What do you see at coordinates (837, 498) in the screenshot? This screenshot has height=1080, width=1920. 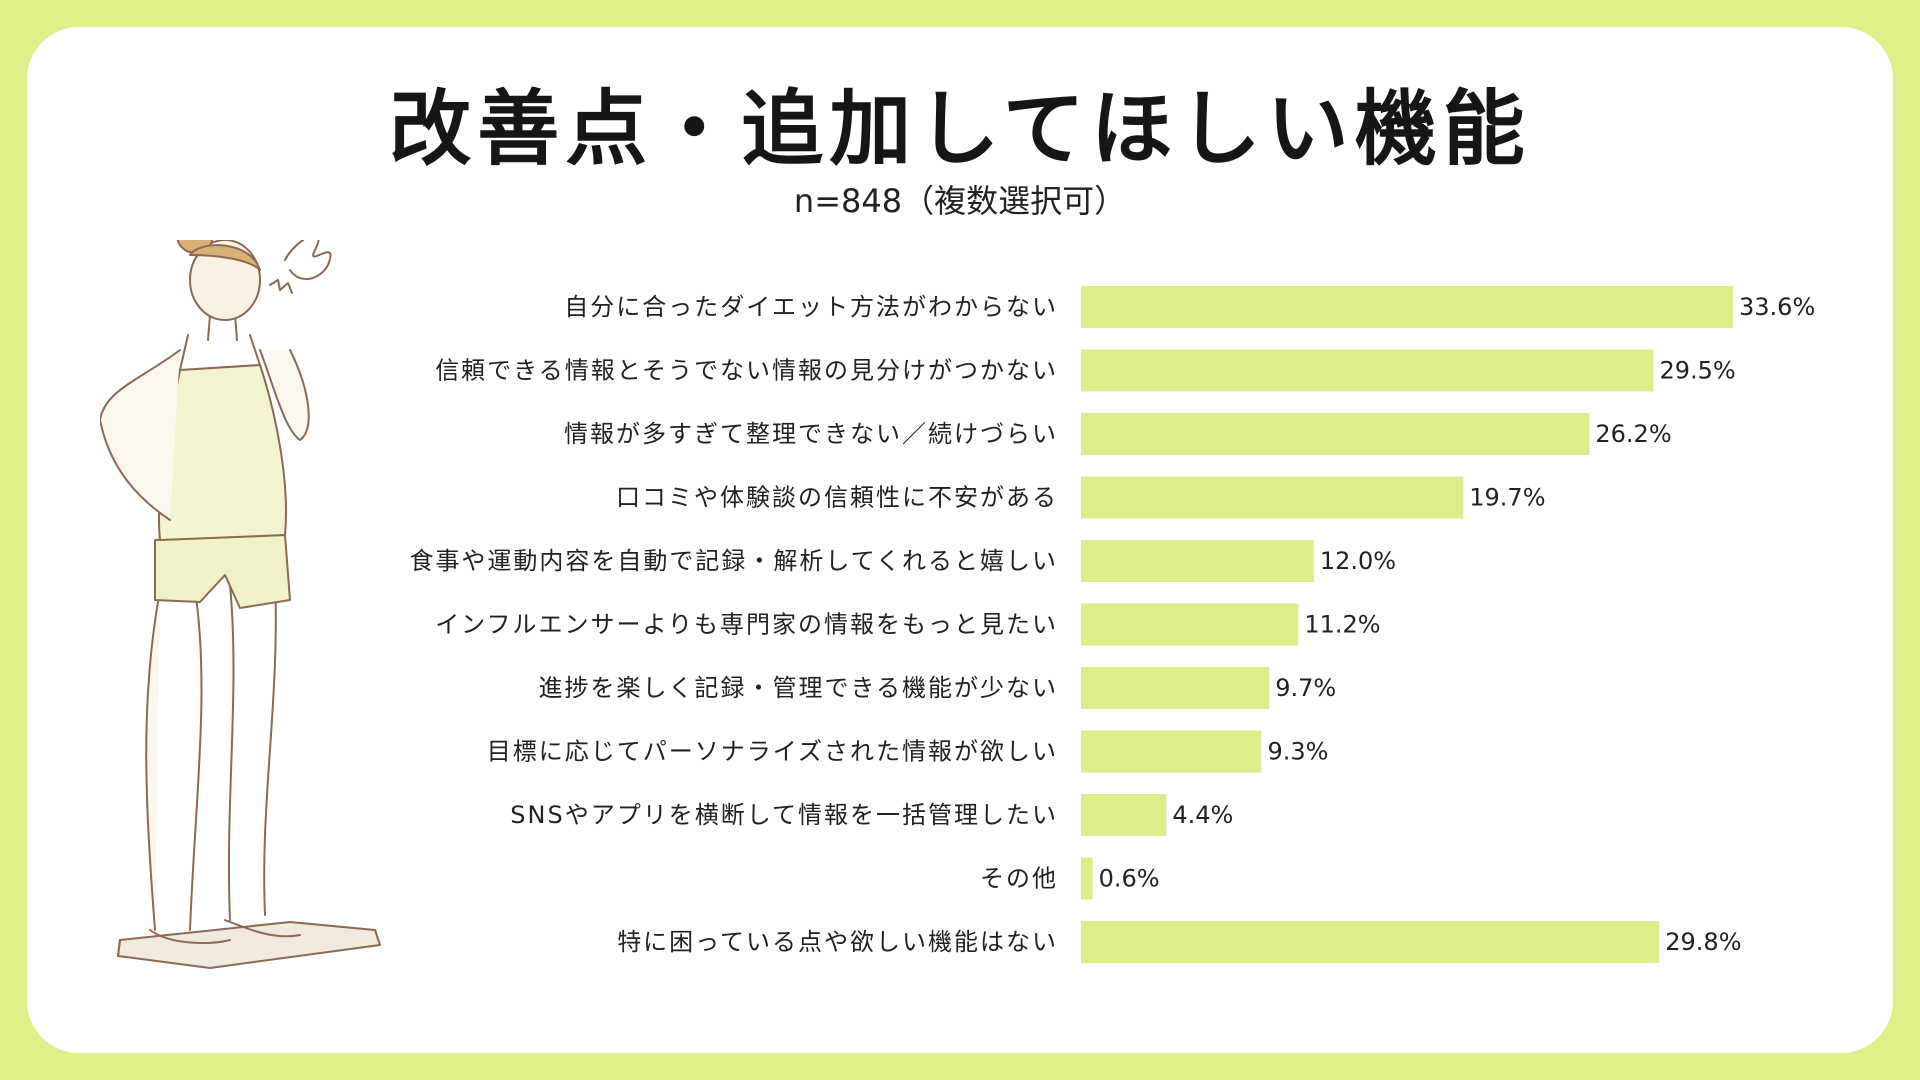 I see `category-label: 口コミや体験談の信頼性に不安がある` at bounding box center [837, 498].